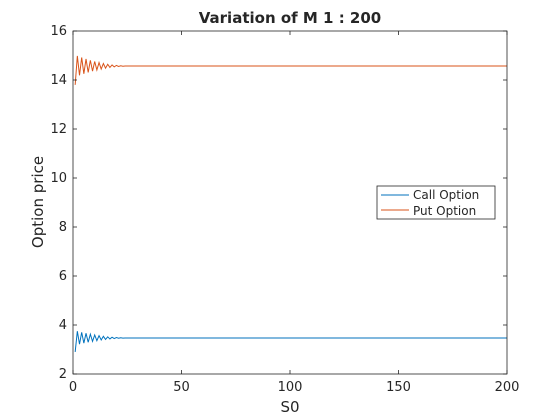 The width and height of the screenshot is (560, 420). Describe the element at coordinates (58, 31) in the screenshot. I see `y-tick-label: 16` at that location.